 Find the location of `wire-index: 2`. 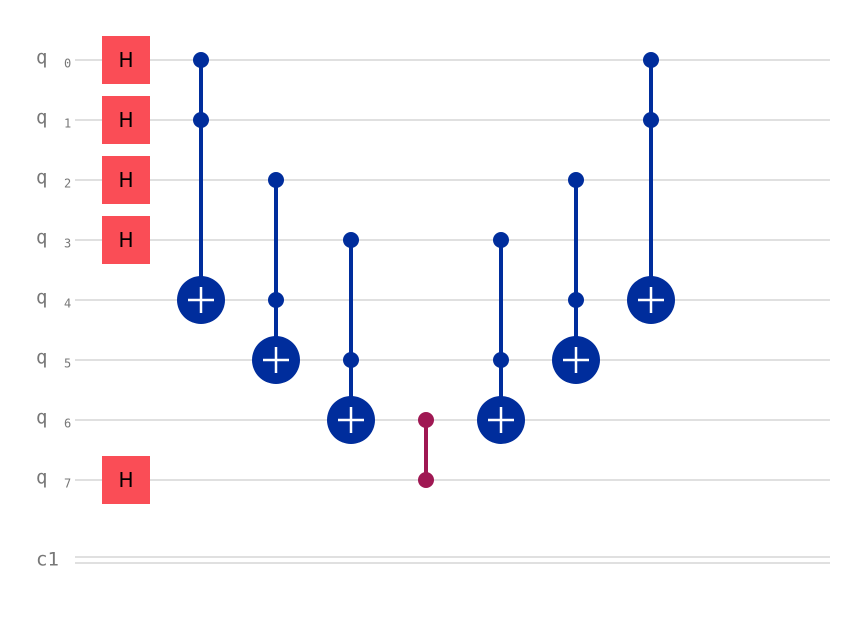

wire-index: 2 is located at coordinates (67, 184).